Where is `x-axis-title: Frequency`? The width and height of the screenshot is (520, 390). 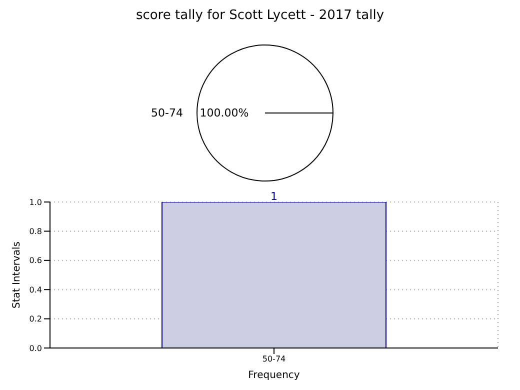 x-axis-title: Frequency is located at coordinates (274, 375).